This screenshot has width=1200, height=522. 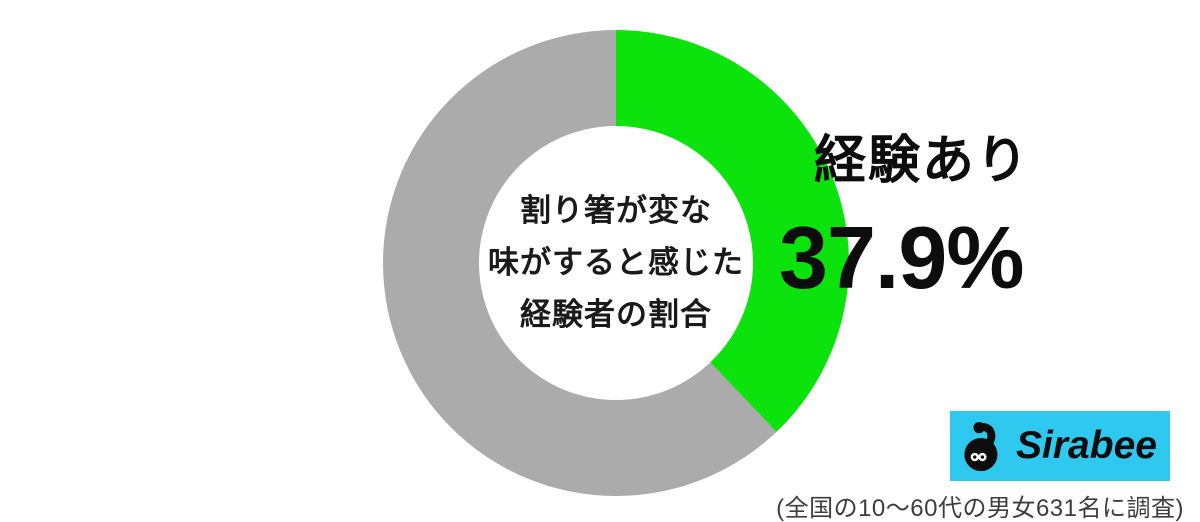 I want to click on survey-caption: (全国の10〜60代の男女631名に調査), so click(x=980, y=508).